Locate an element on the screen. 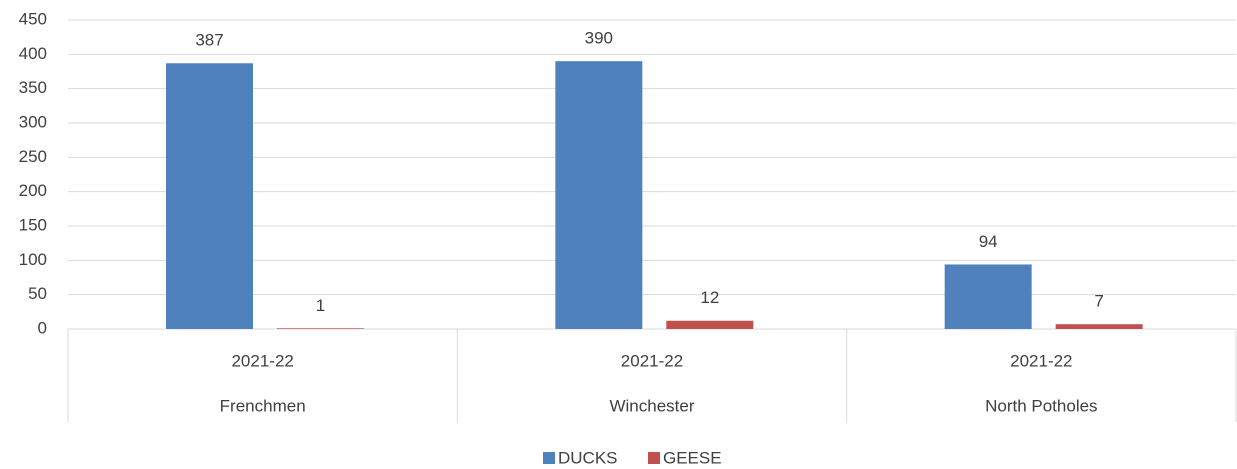 The width and height of the screenshot is (1237, 469). data-label: 12 is located at coordinates (709, 297).